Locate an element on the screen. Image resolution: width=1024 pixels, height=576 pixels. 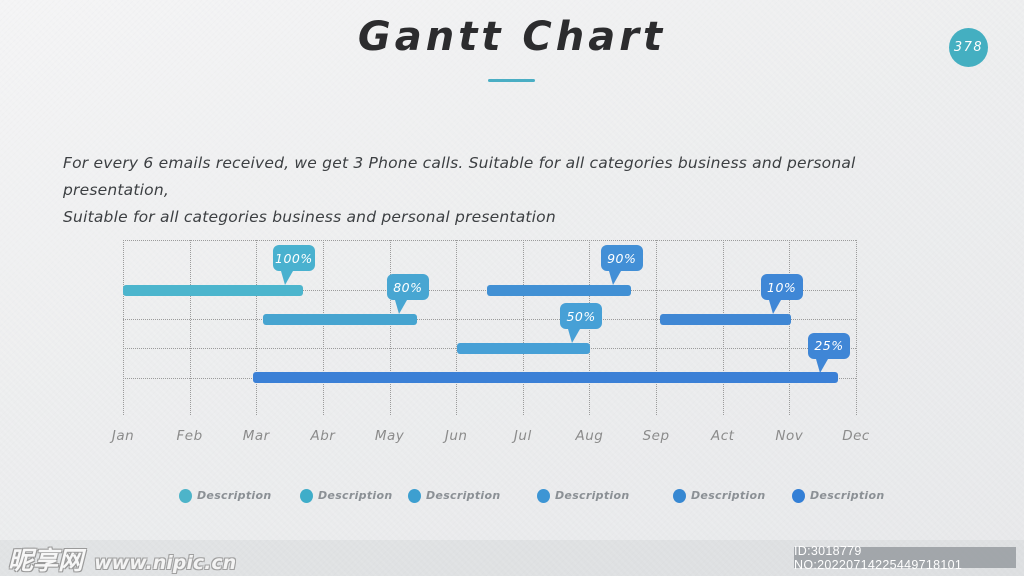
month-label: Act is located at coordinates (722, 436).